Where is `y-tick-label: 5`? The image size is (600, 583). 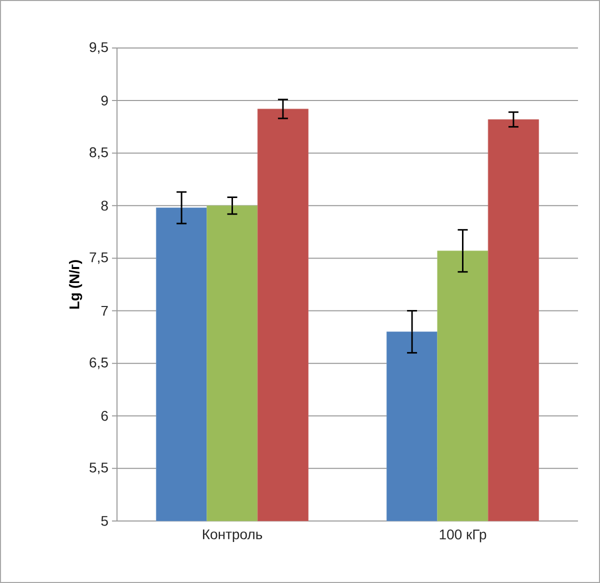
y-tick-label: 5 is located at coordinates (104, 521).